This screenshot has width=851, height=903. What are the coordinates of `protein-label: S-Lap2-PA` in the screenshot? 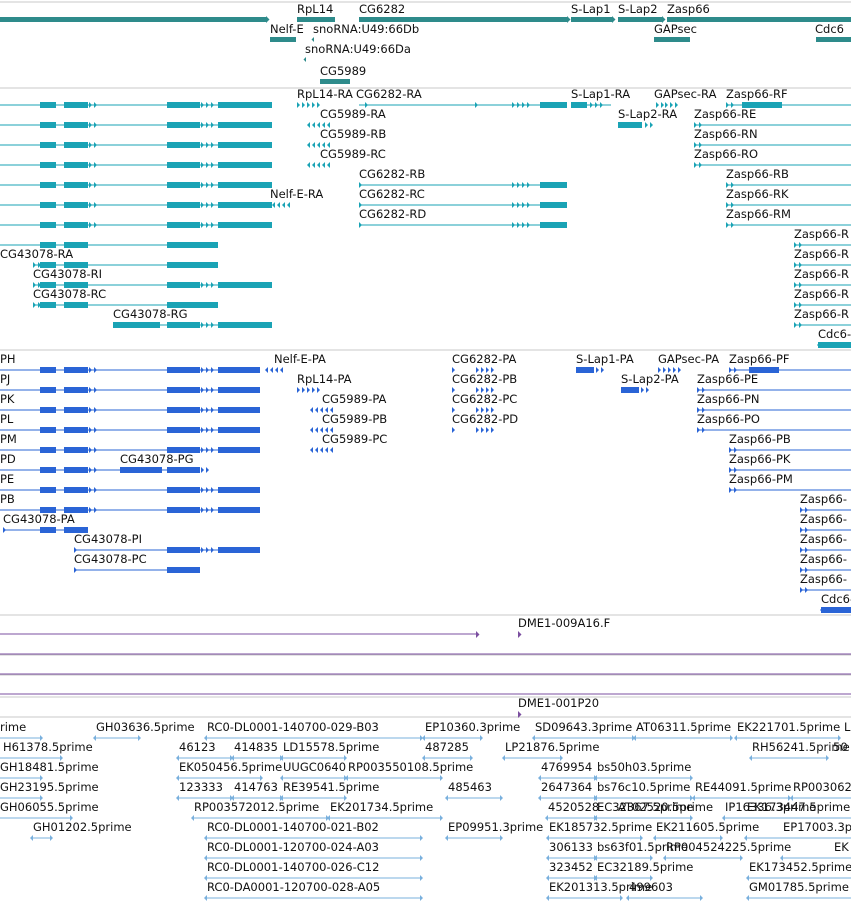 It's located at (650, 379).